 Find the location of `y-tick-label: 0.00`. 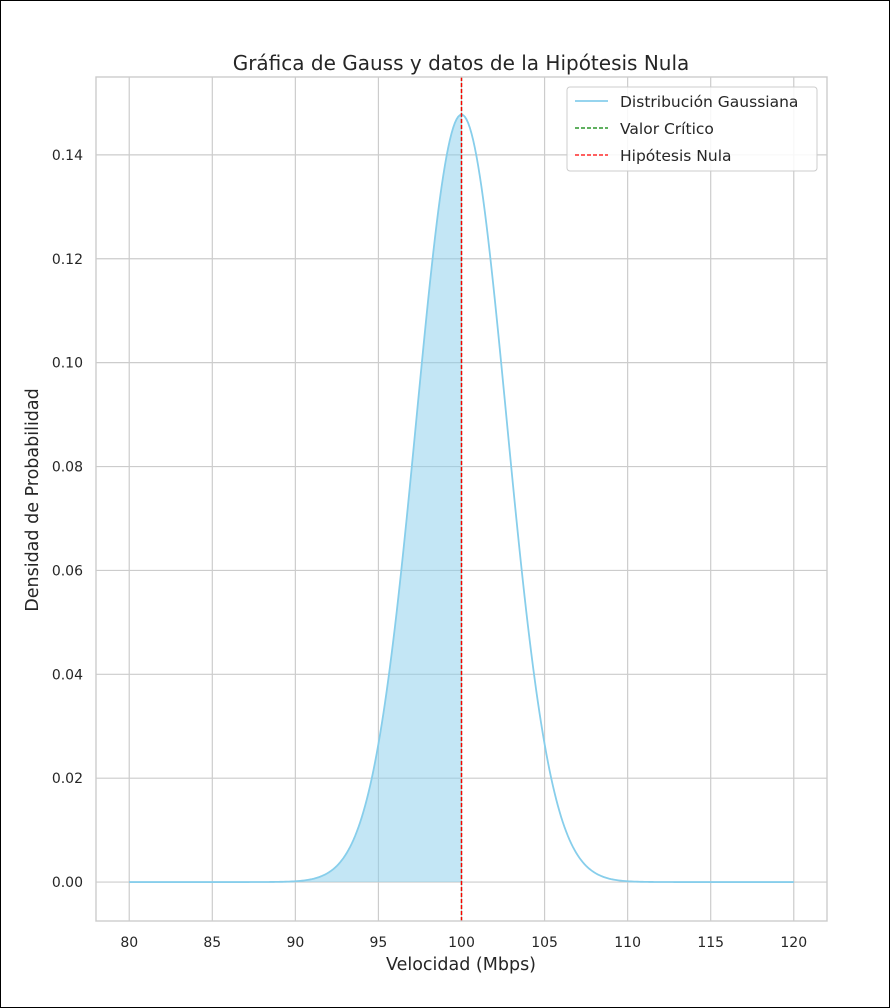

y-tick-label: 0.00 is located at coordinates (67, 883).